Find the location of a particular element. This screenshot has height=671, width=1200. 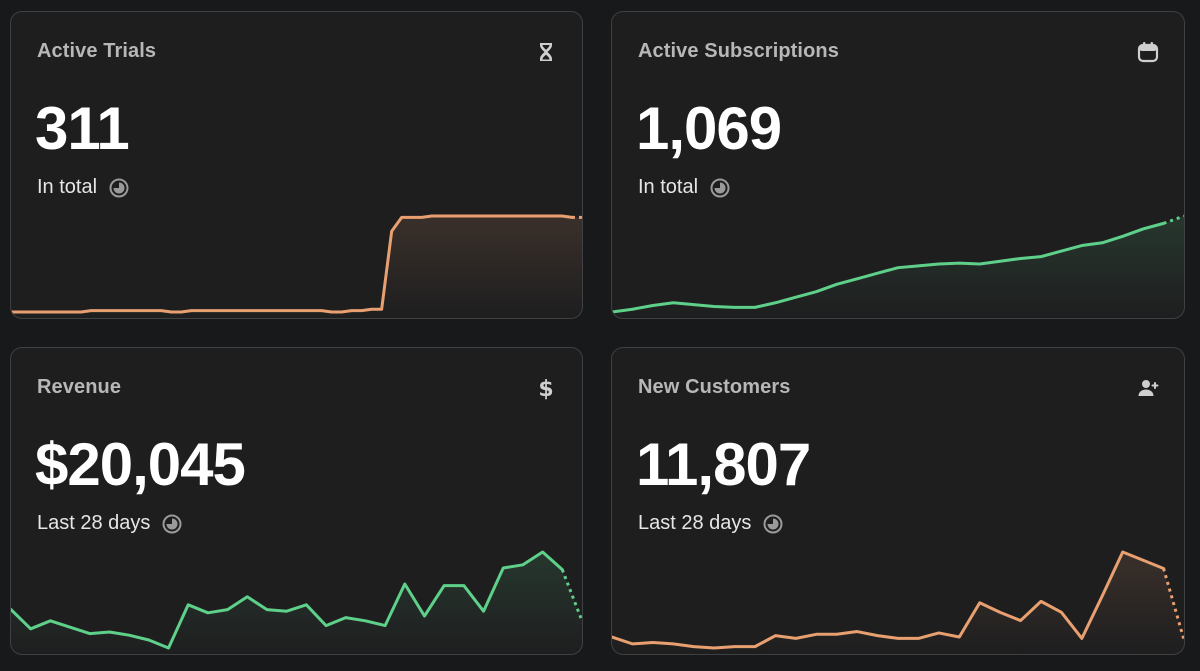

card-title: Active Subscriptions is located at coordinates (738, 51).